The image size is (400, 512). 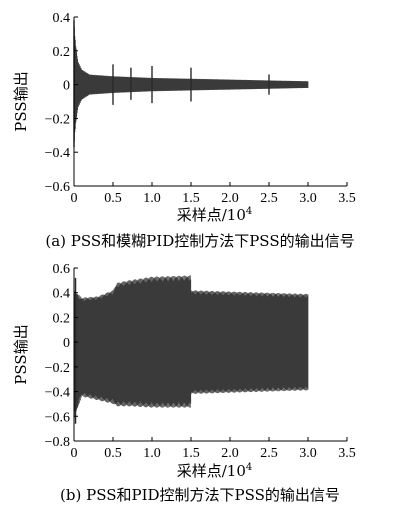 I want to click on y-tick-label: −0.8, so click(x=57, y=442).